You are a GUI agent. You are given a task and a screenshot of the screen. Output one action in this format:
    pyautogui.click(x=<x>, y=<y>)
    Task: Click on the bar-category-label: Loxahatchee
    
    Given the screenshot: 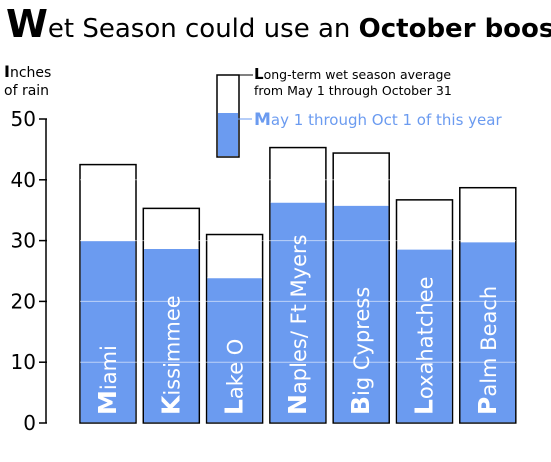 What is the action you would take?
    pyautogui.click(x=424, y=345)
    